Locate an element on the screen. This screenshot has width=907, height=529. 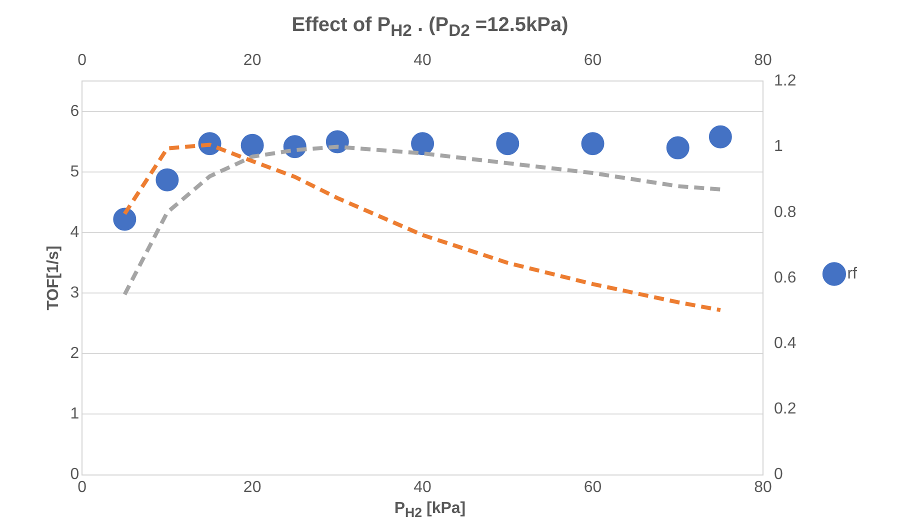
y2-tick-label: 0.2 is located at coordinates (785, 409).